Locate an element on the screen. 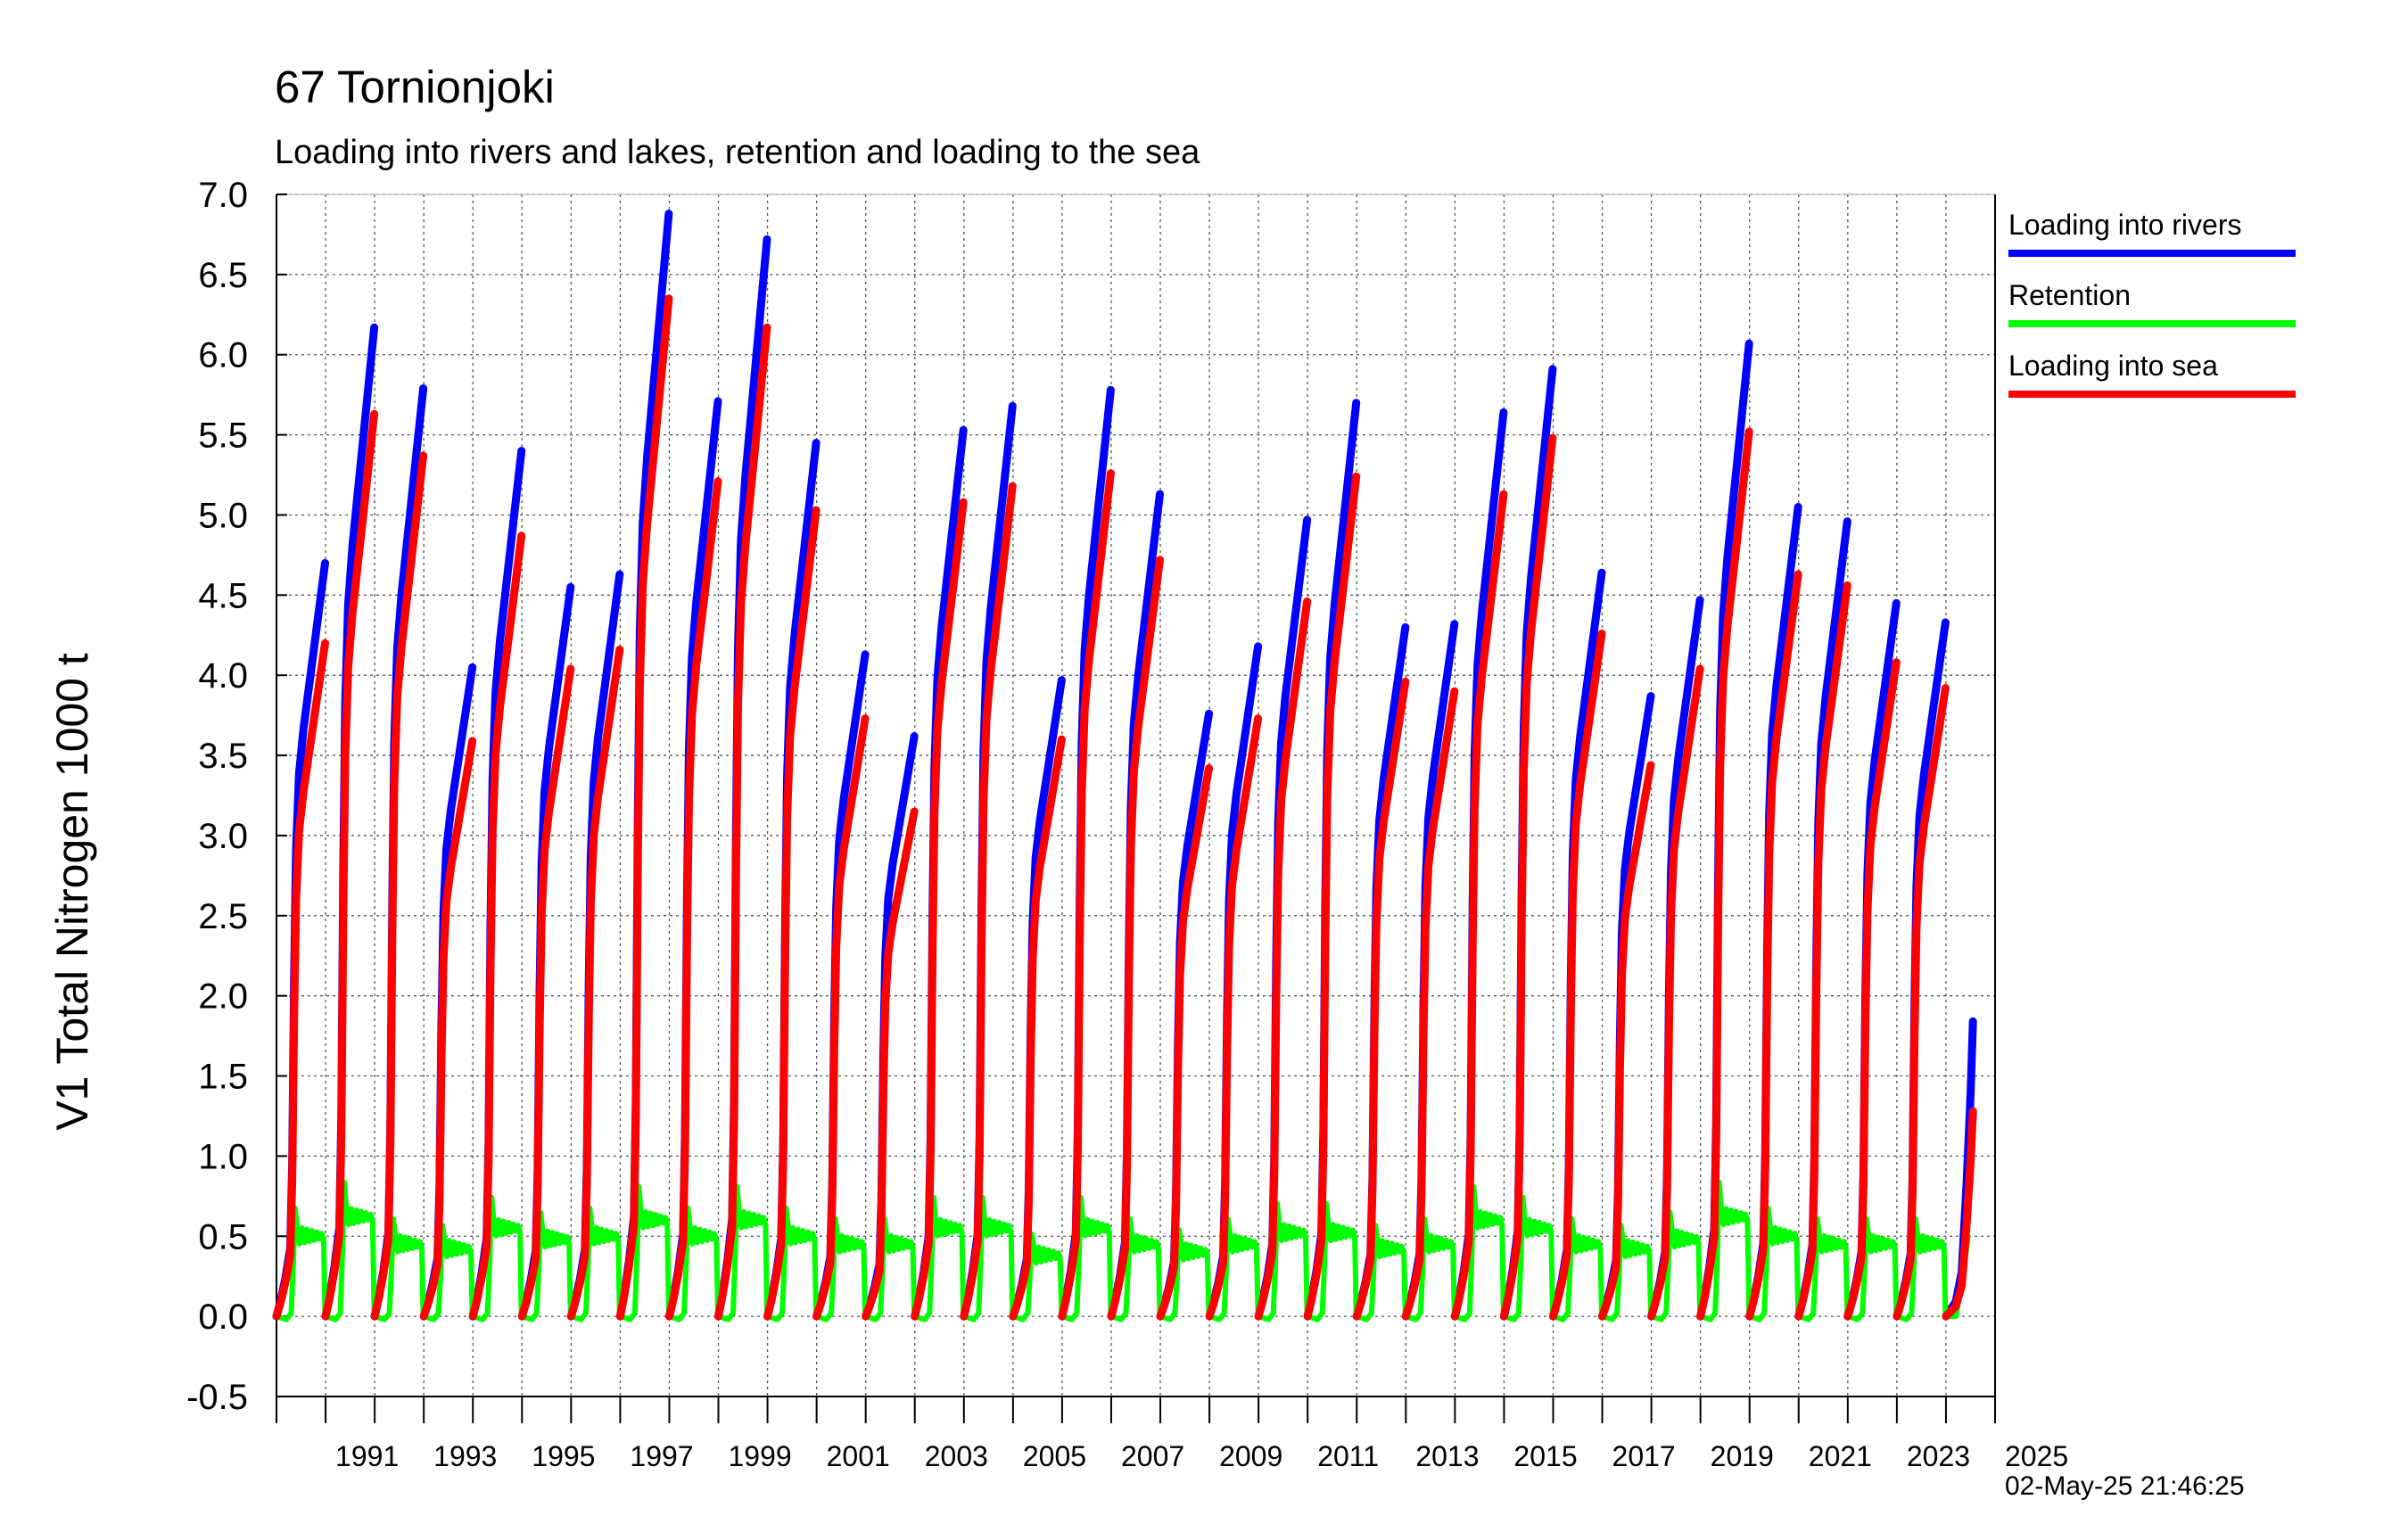  x-tick-label: 1993 is located at coordinates (465, 1456).